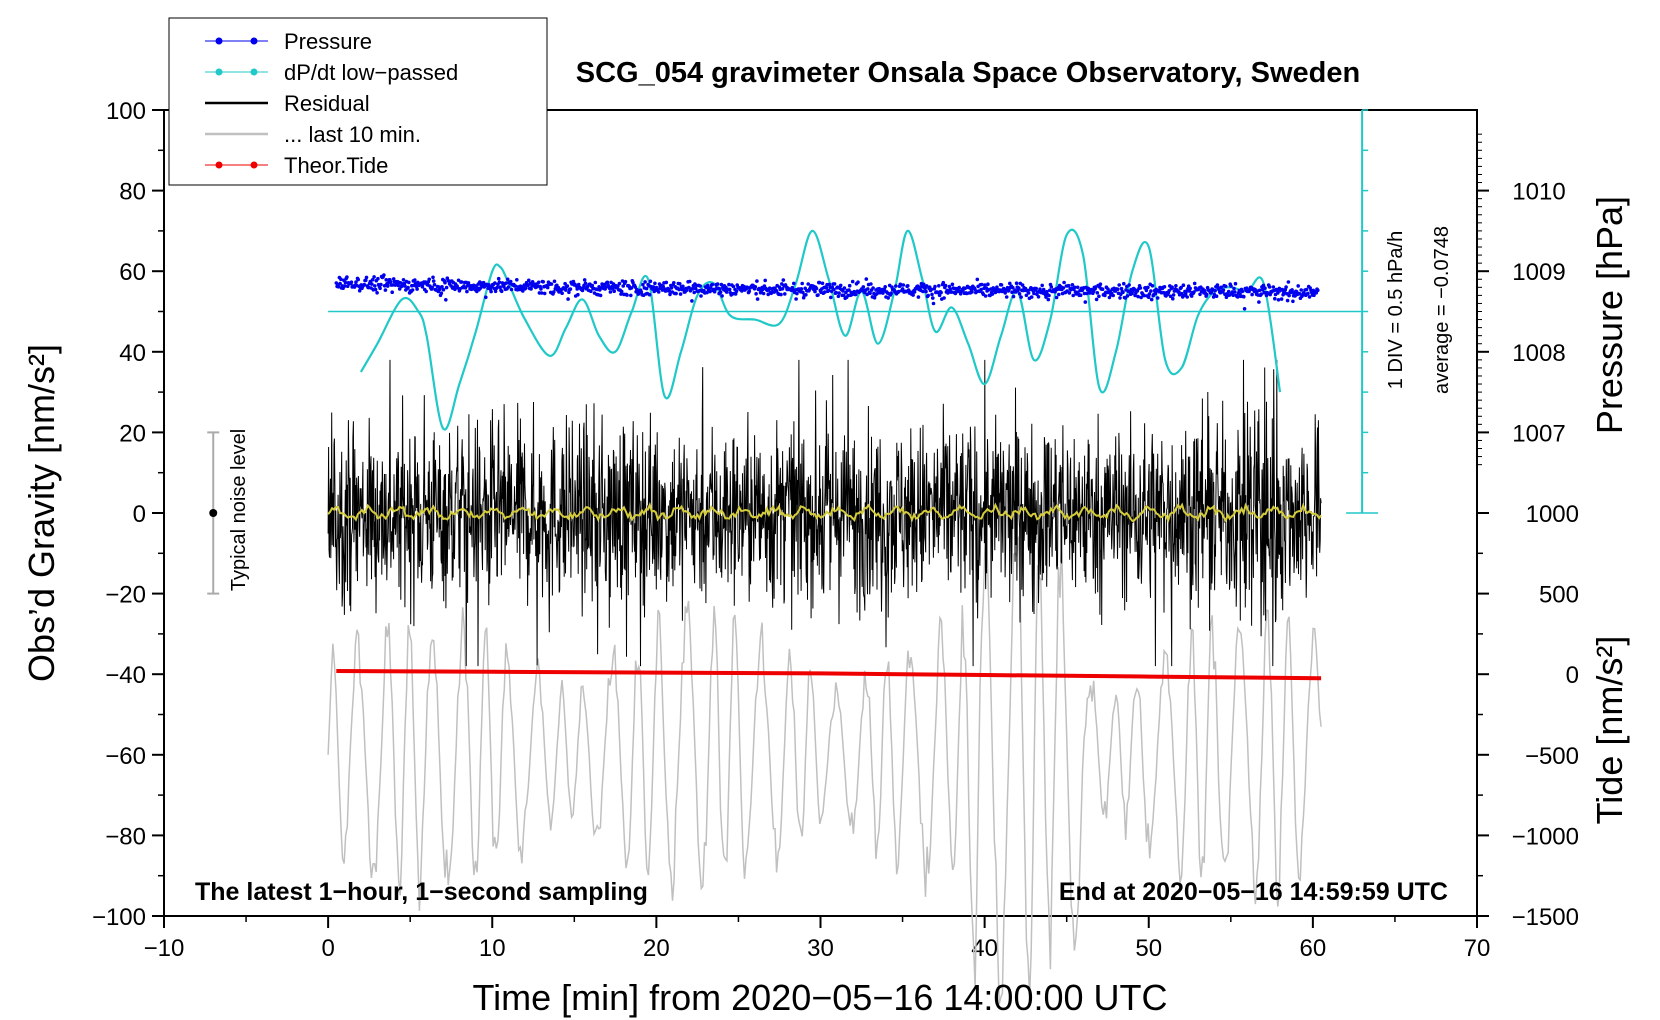 The height and width of the screenshot is (1020, 1660). What do you see at coordinates (254, 72) in the screenshot?
I see `legend-marker` at bounding box center [254, 72].